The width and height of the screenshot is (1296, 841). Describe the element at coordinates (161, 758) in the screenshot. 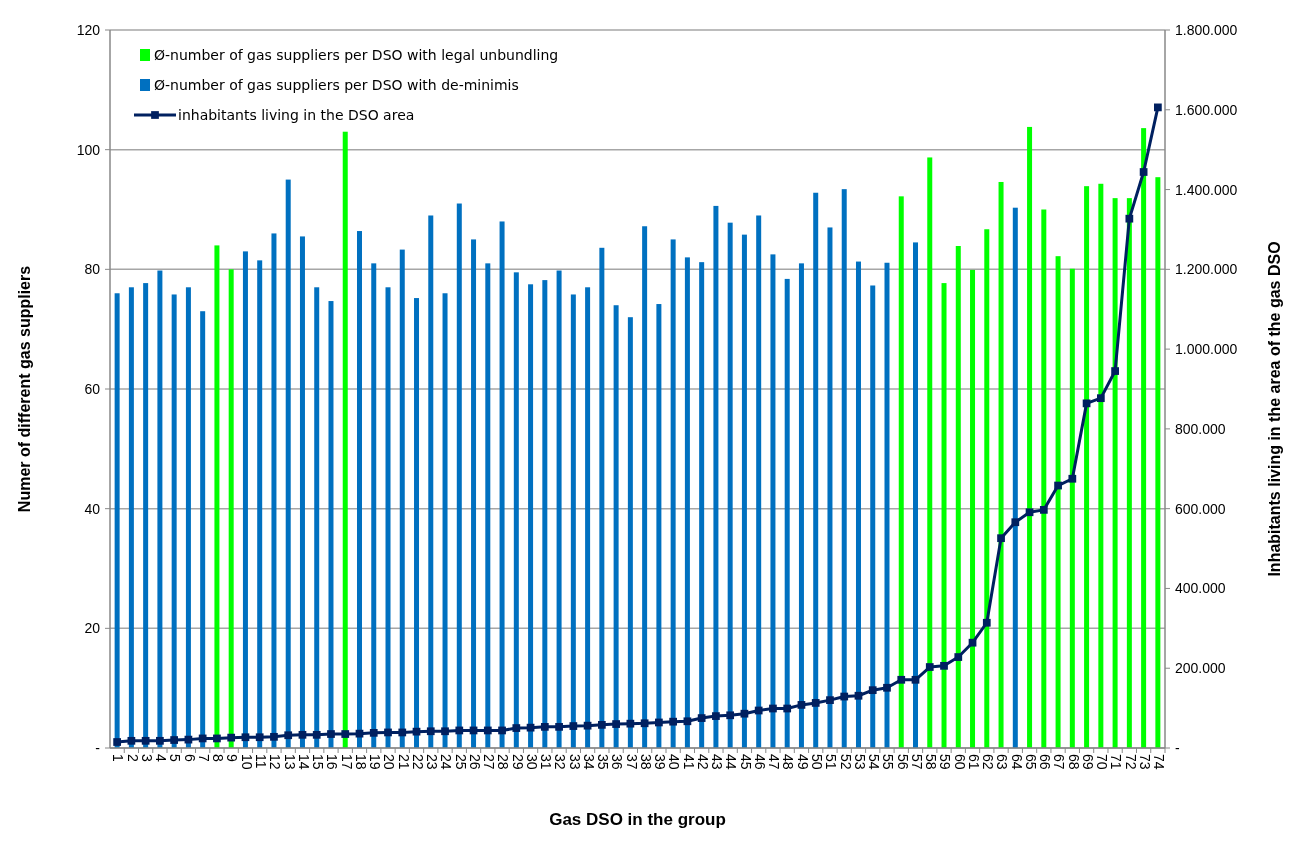

I see `x-tick-label: 4` at that location.